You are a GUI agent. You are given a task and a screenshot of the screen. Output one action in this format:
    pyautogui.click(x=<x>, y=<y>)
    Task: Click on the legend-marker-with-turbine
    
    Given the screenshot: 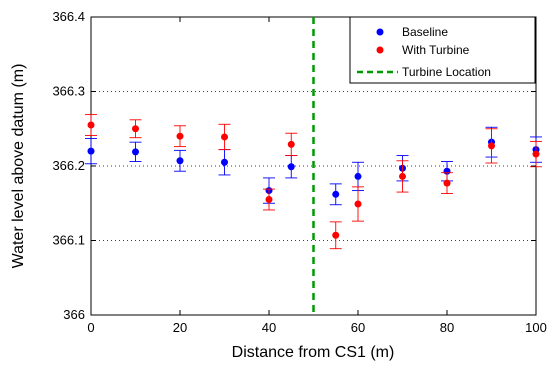 What is the action you would take?
    pyautogui.click(x=380, y=50)
    